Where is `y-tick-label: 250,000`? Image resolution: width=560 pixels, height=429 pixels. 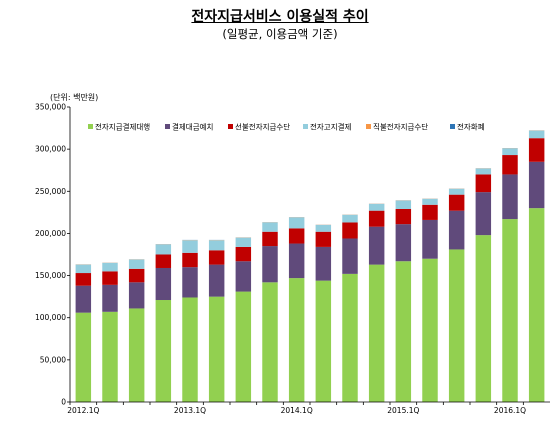 y-tick-label: 250,000 is located at coordinates (50, 191).